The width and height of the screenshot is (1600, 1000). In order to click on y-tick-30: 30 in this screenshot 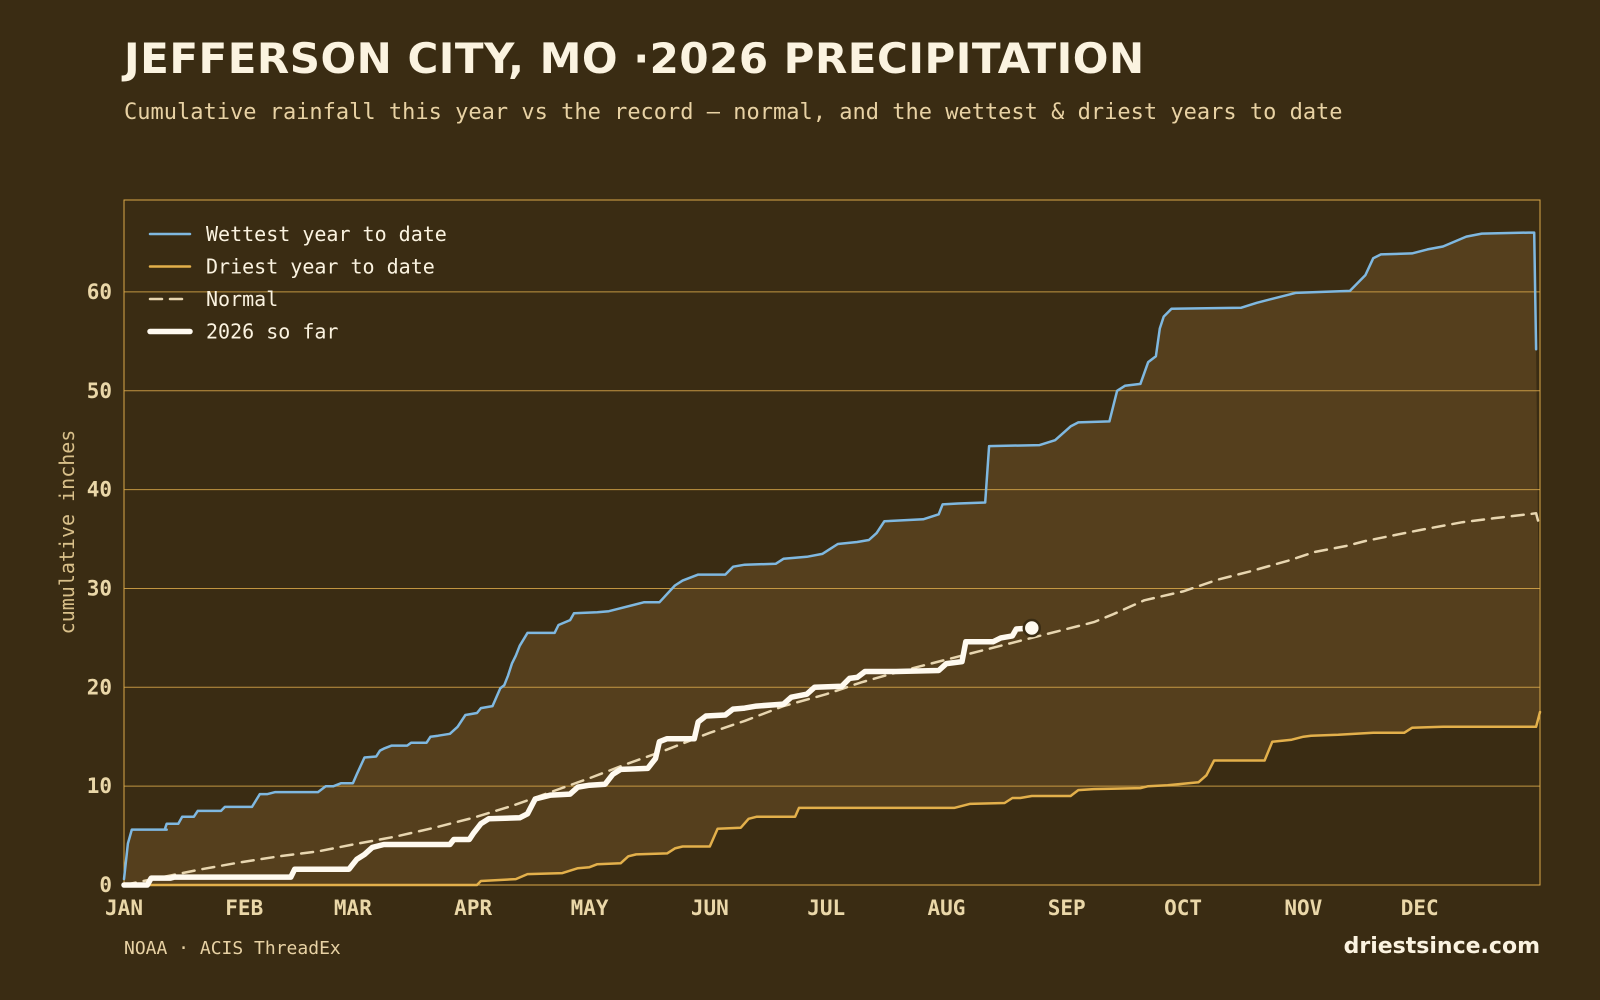, I will do `click(99, 588)`.